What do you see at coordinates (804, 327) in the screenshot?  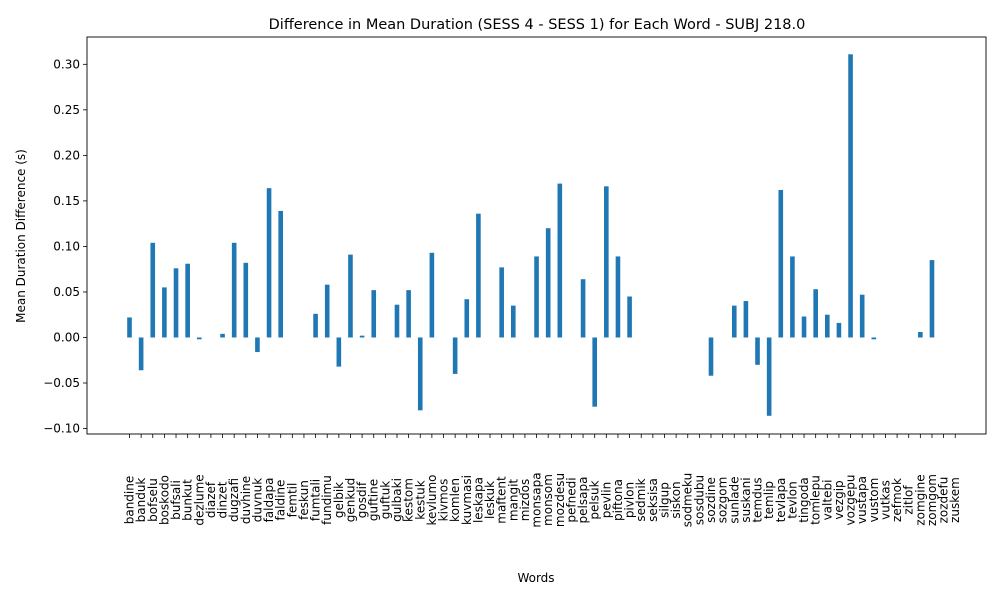 I see `bar-tingoda` at bounding box center [804, 327].